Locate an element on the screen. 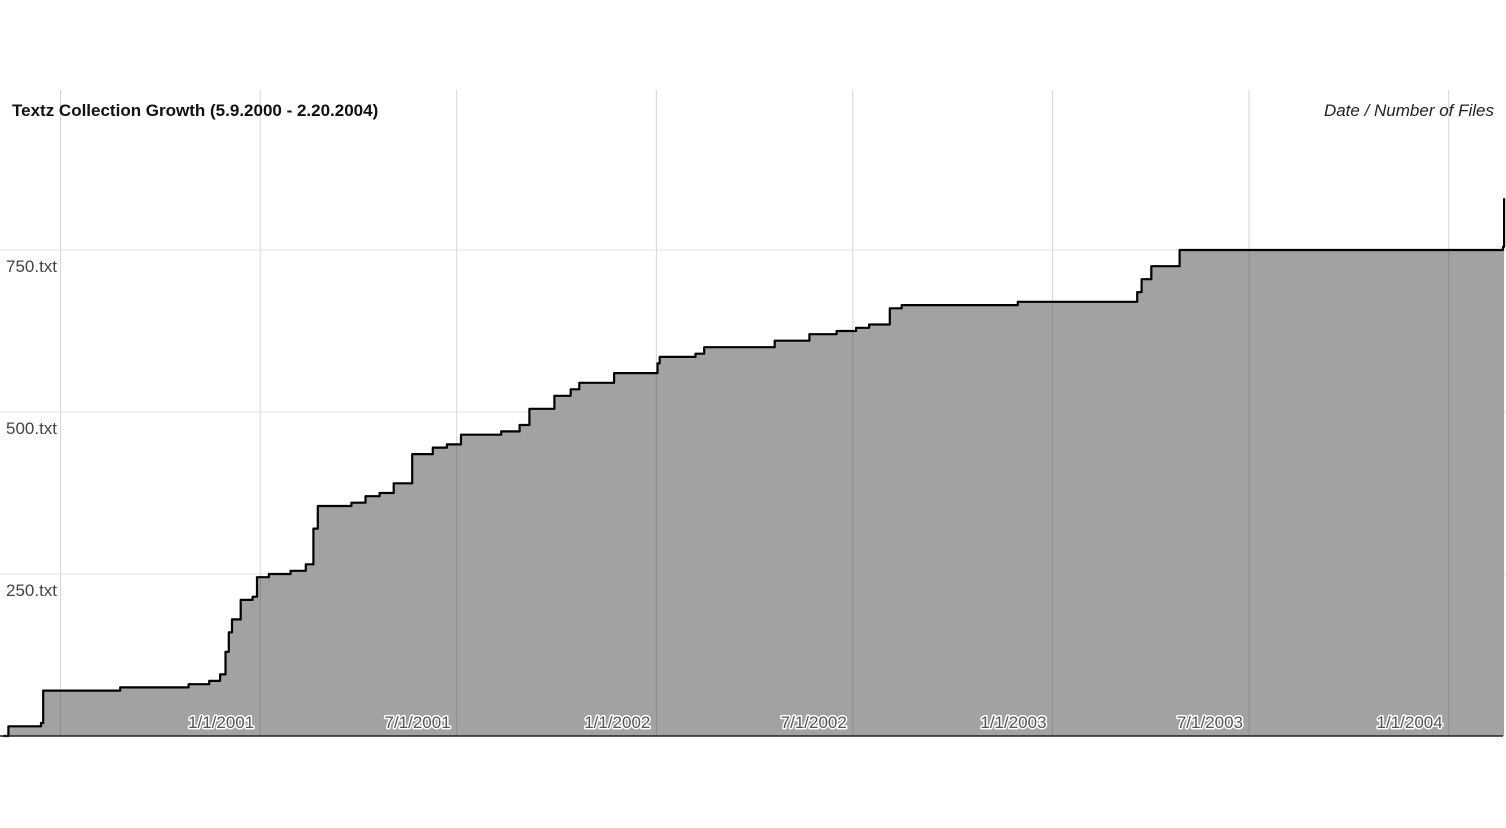 The height and width of the screenshot is (828, 1506). x-tick-label-2002-01-01: 1/1/2002 is located at coordinates (617, 722).